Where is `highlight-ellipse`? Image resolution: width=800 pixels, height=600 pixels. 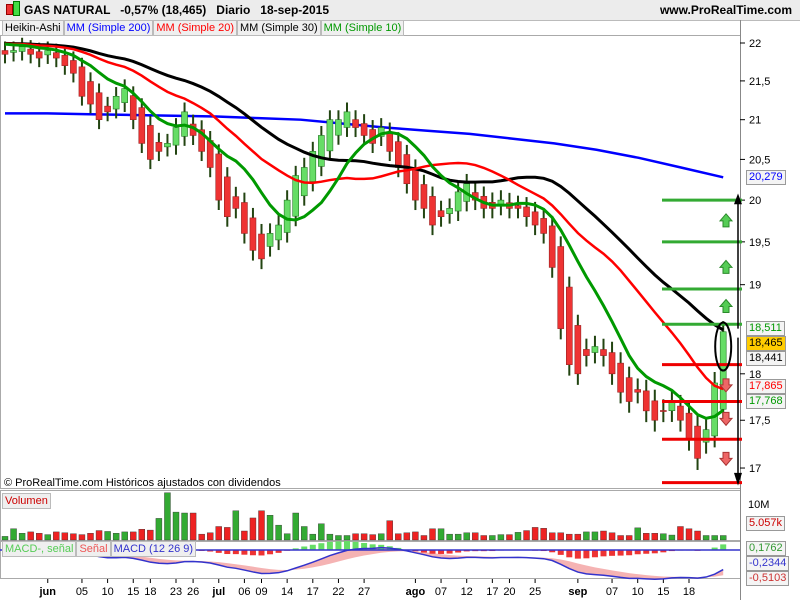 highlight-ellipse is located at coordinates (723, 346).